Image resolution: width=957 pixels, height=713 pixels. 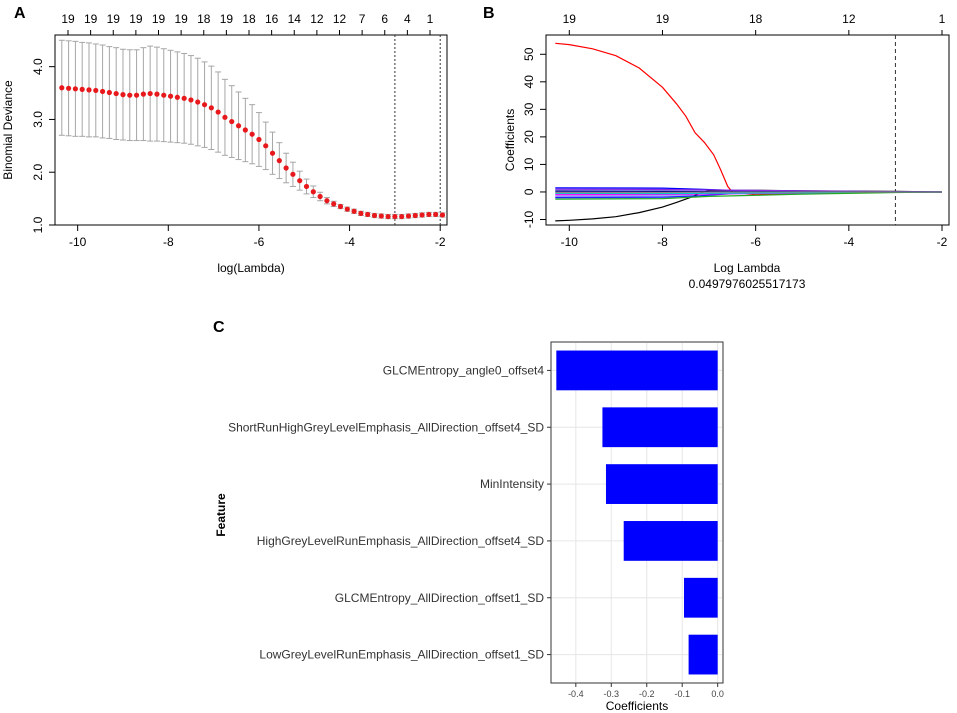 What do you see at coordinates (529, 191) in the screenshot?
I see `y-tick-label: 0` at bounding box center [529, 191].